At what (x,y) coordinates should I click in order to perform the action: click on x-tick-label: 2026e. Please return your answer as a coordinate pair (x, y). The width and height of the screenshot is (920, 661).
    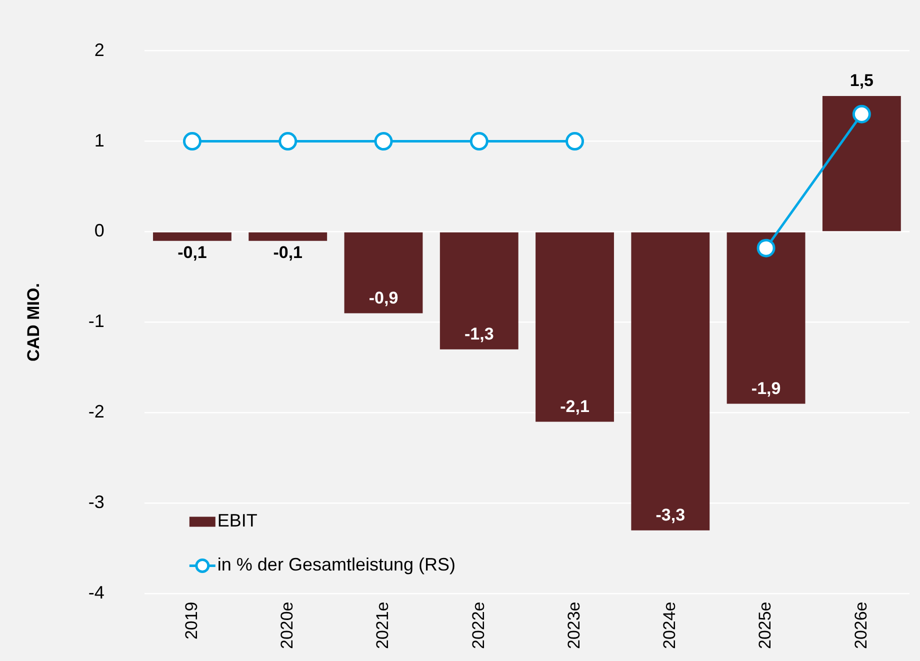
    Looking at the image, I should click on (860, 626).